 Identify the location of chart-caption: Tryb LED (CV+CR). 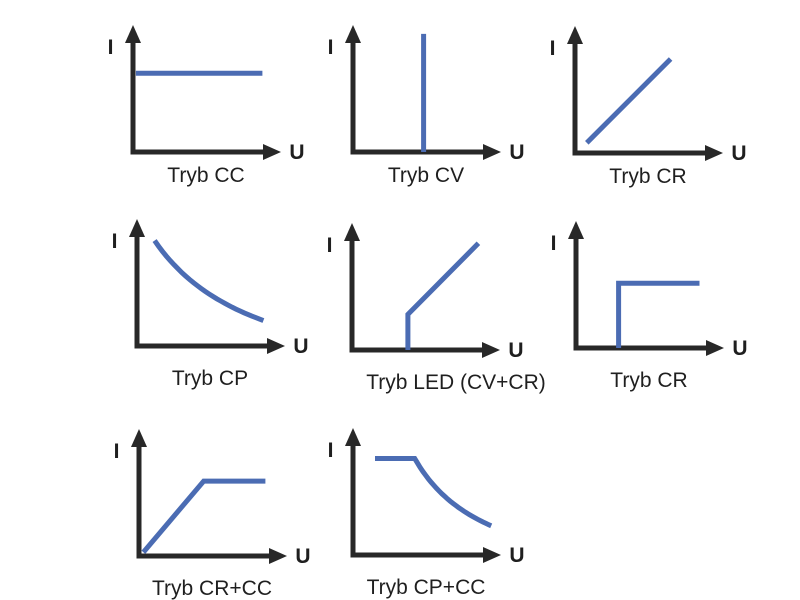
(456, 382).